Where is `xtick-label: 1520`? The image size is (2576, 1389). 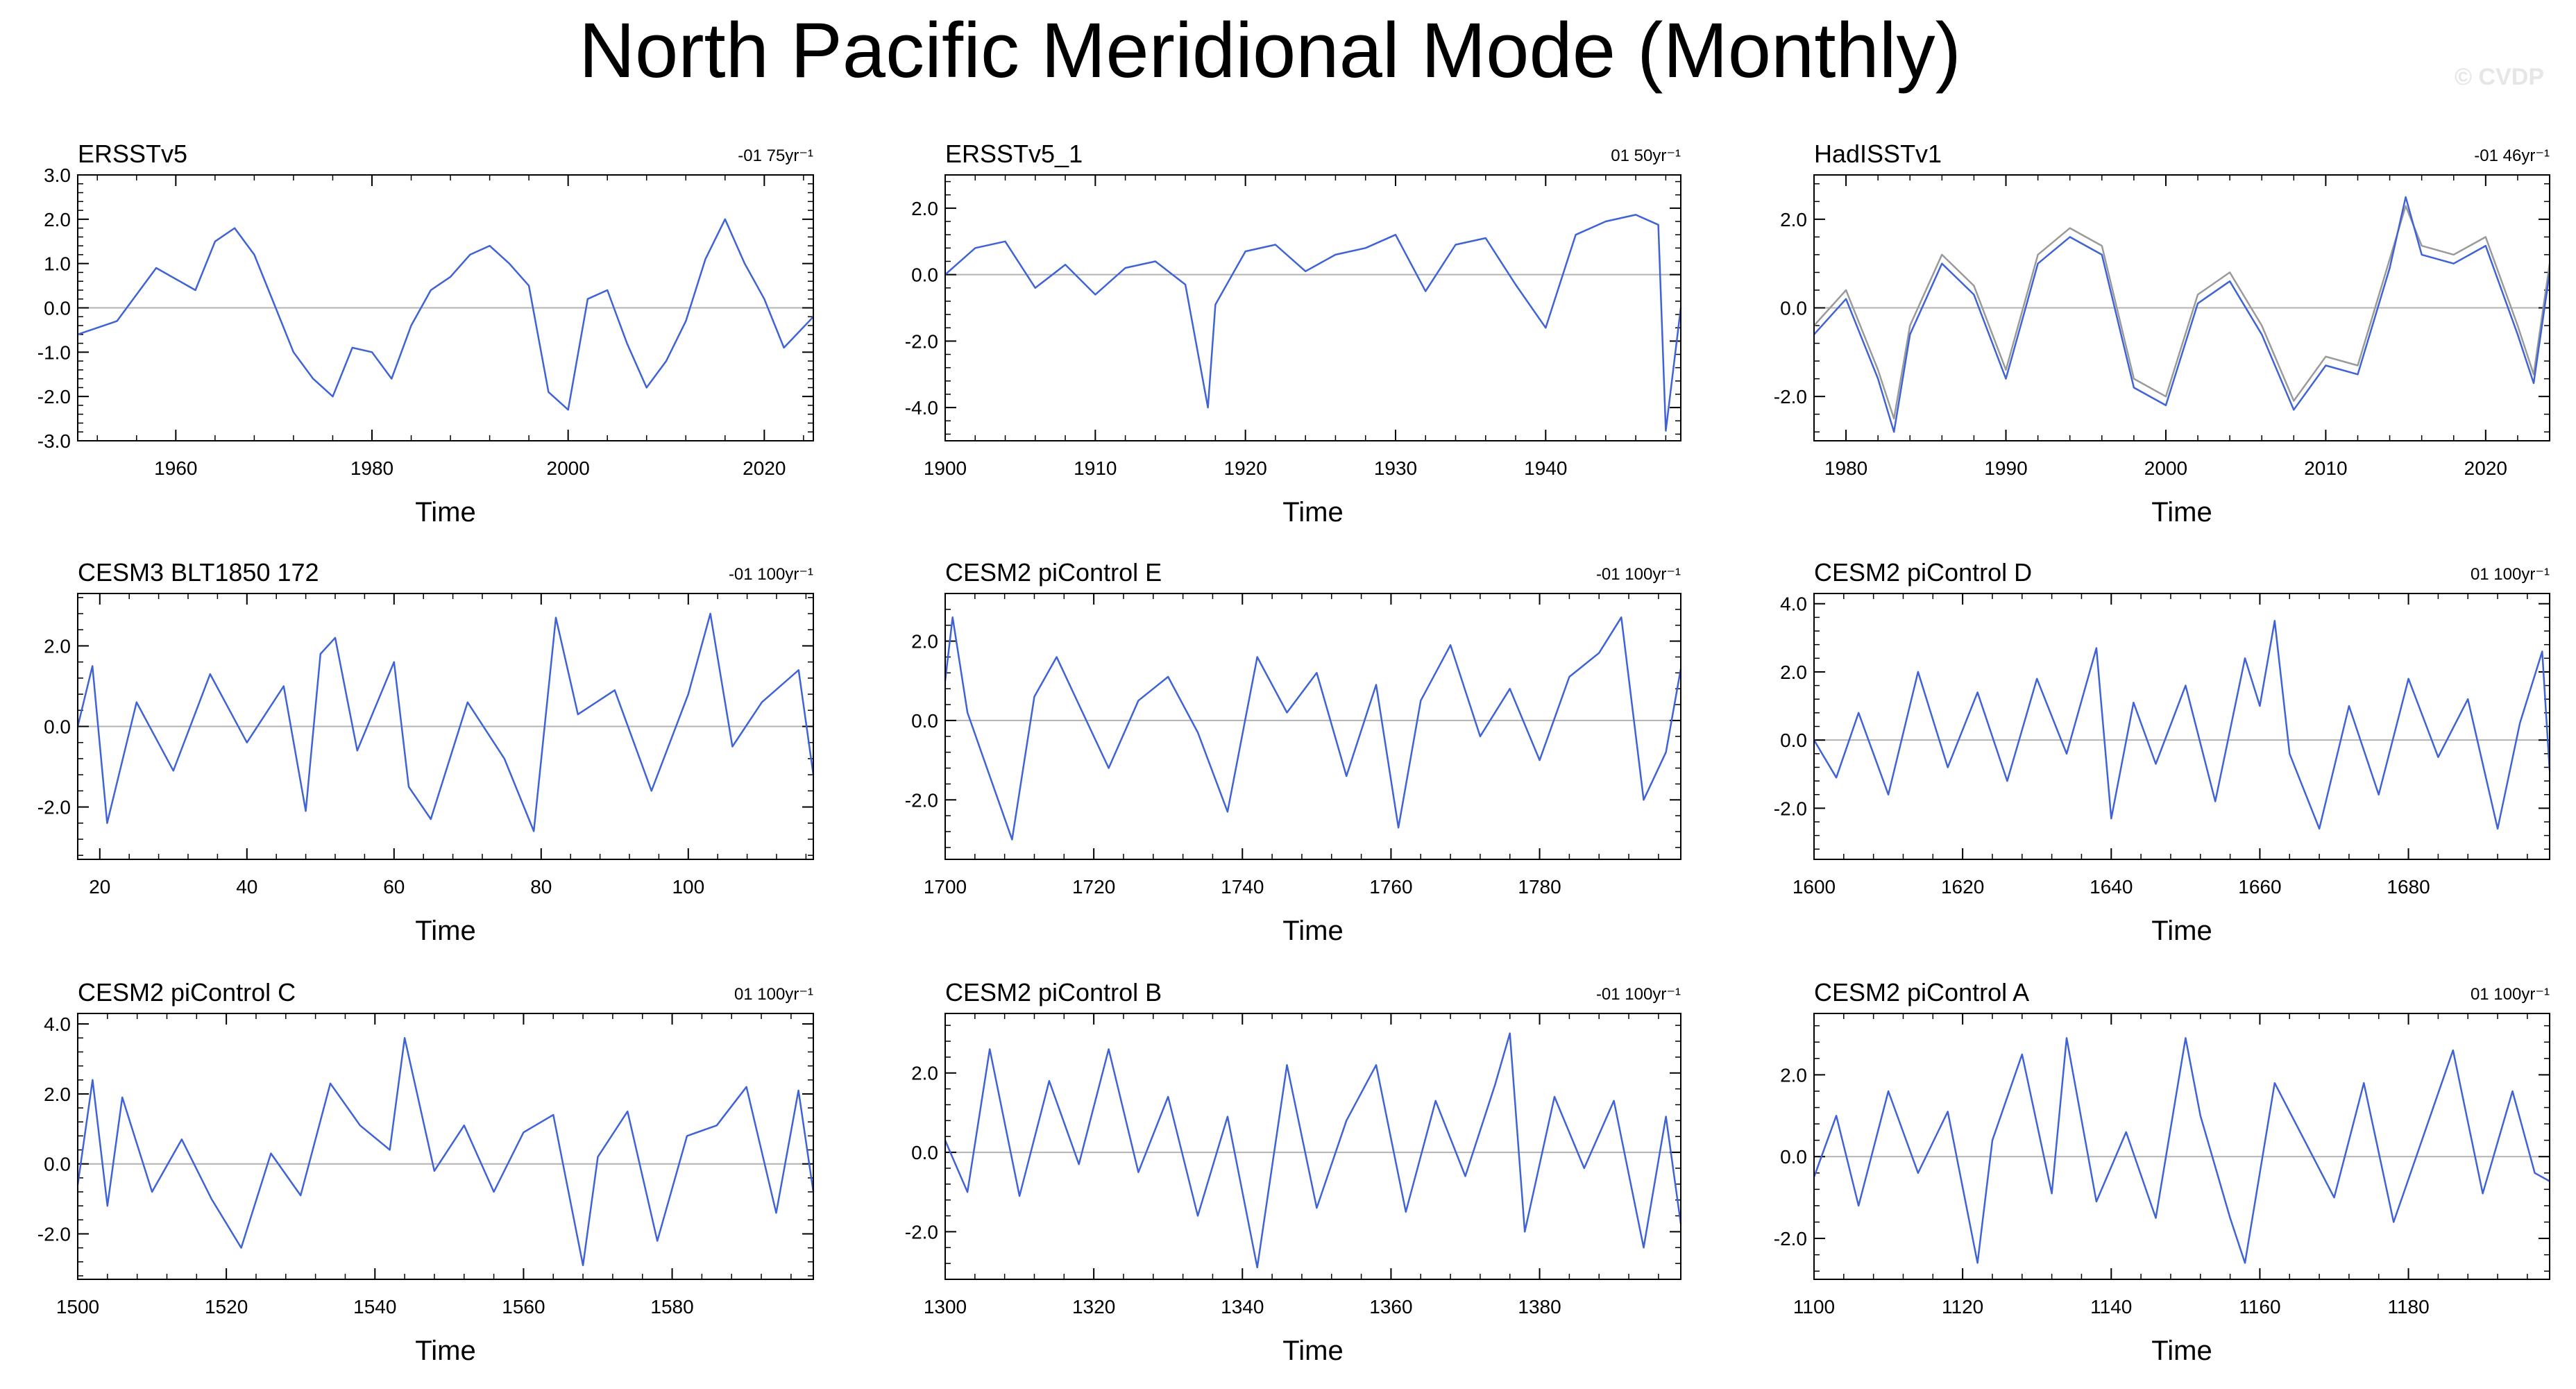 xtick-label: 1520 is located at coordinates (227, 1307).